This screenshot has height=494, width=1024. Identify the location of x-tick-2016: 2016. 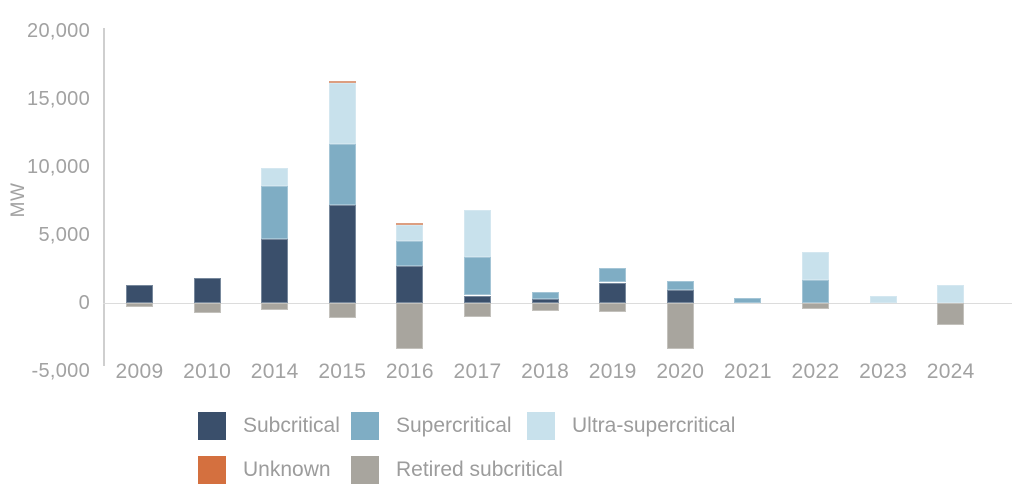
(409, 371).